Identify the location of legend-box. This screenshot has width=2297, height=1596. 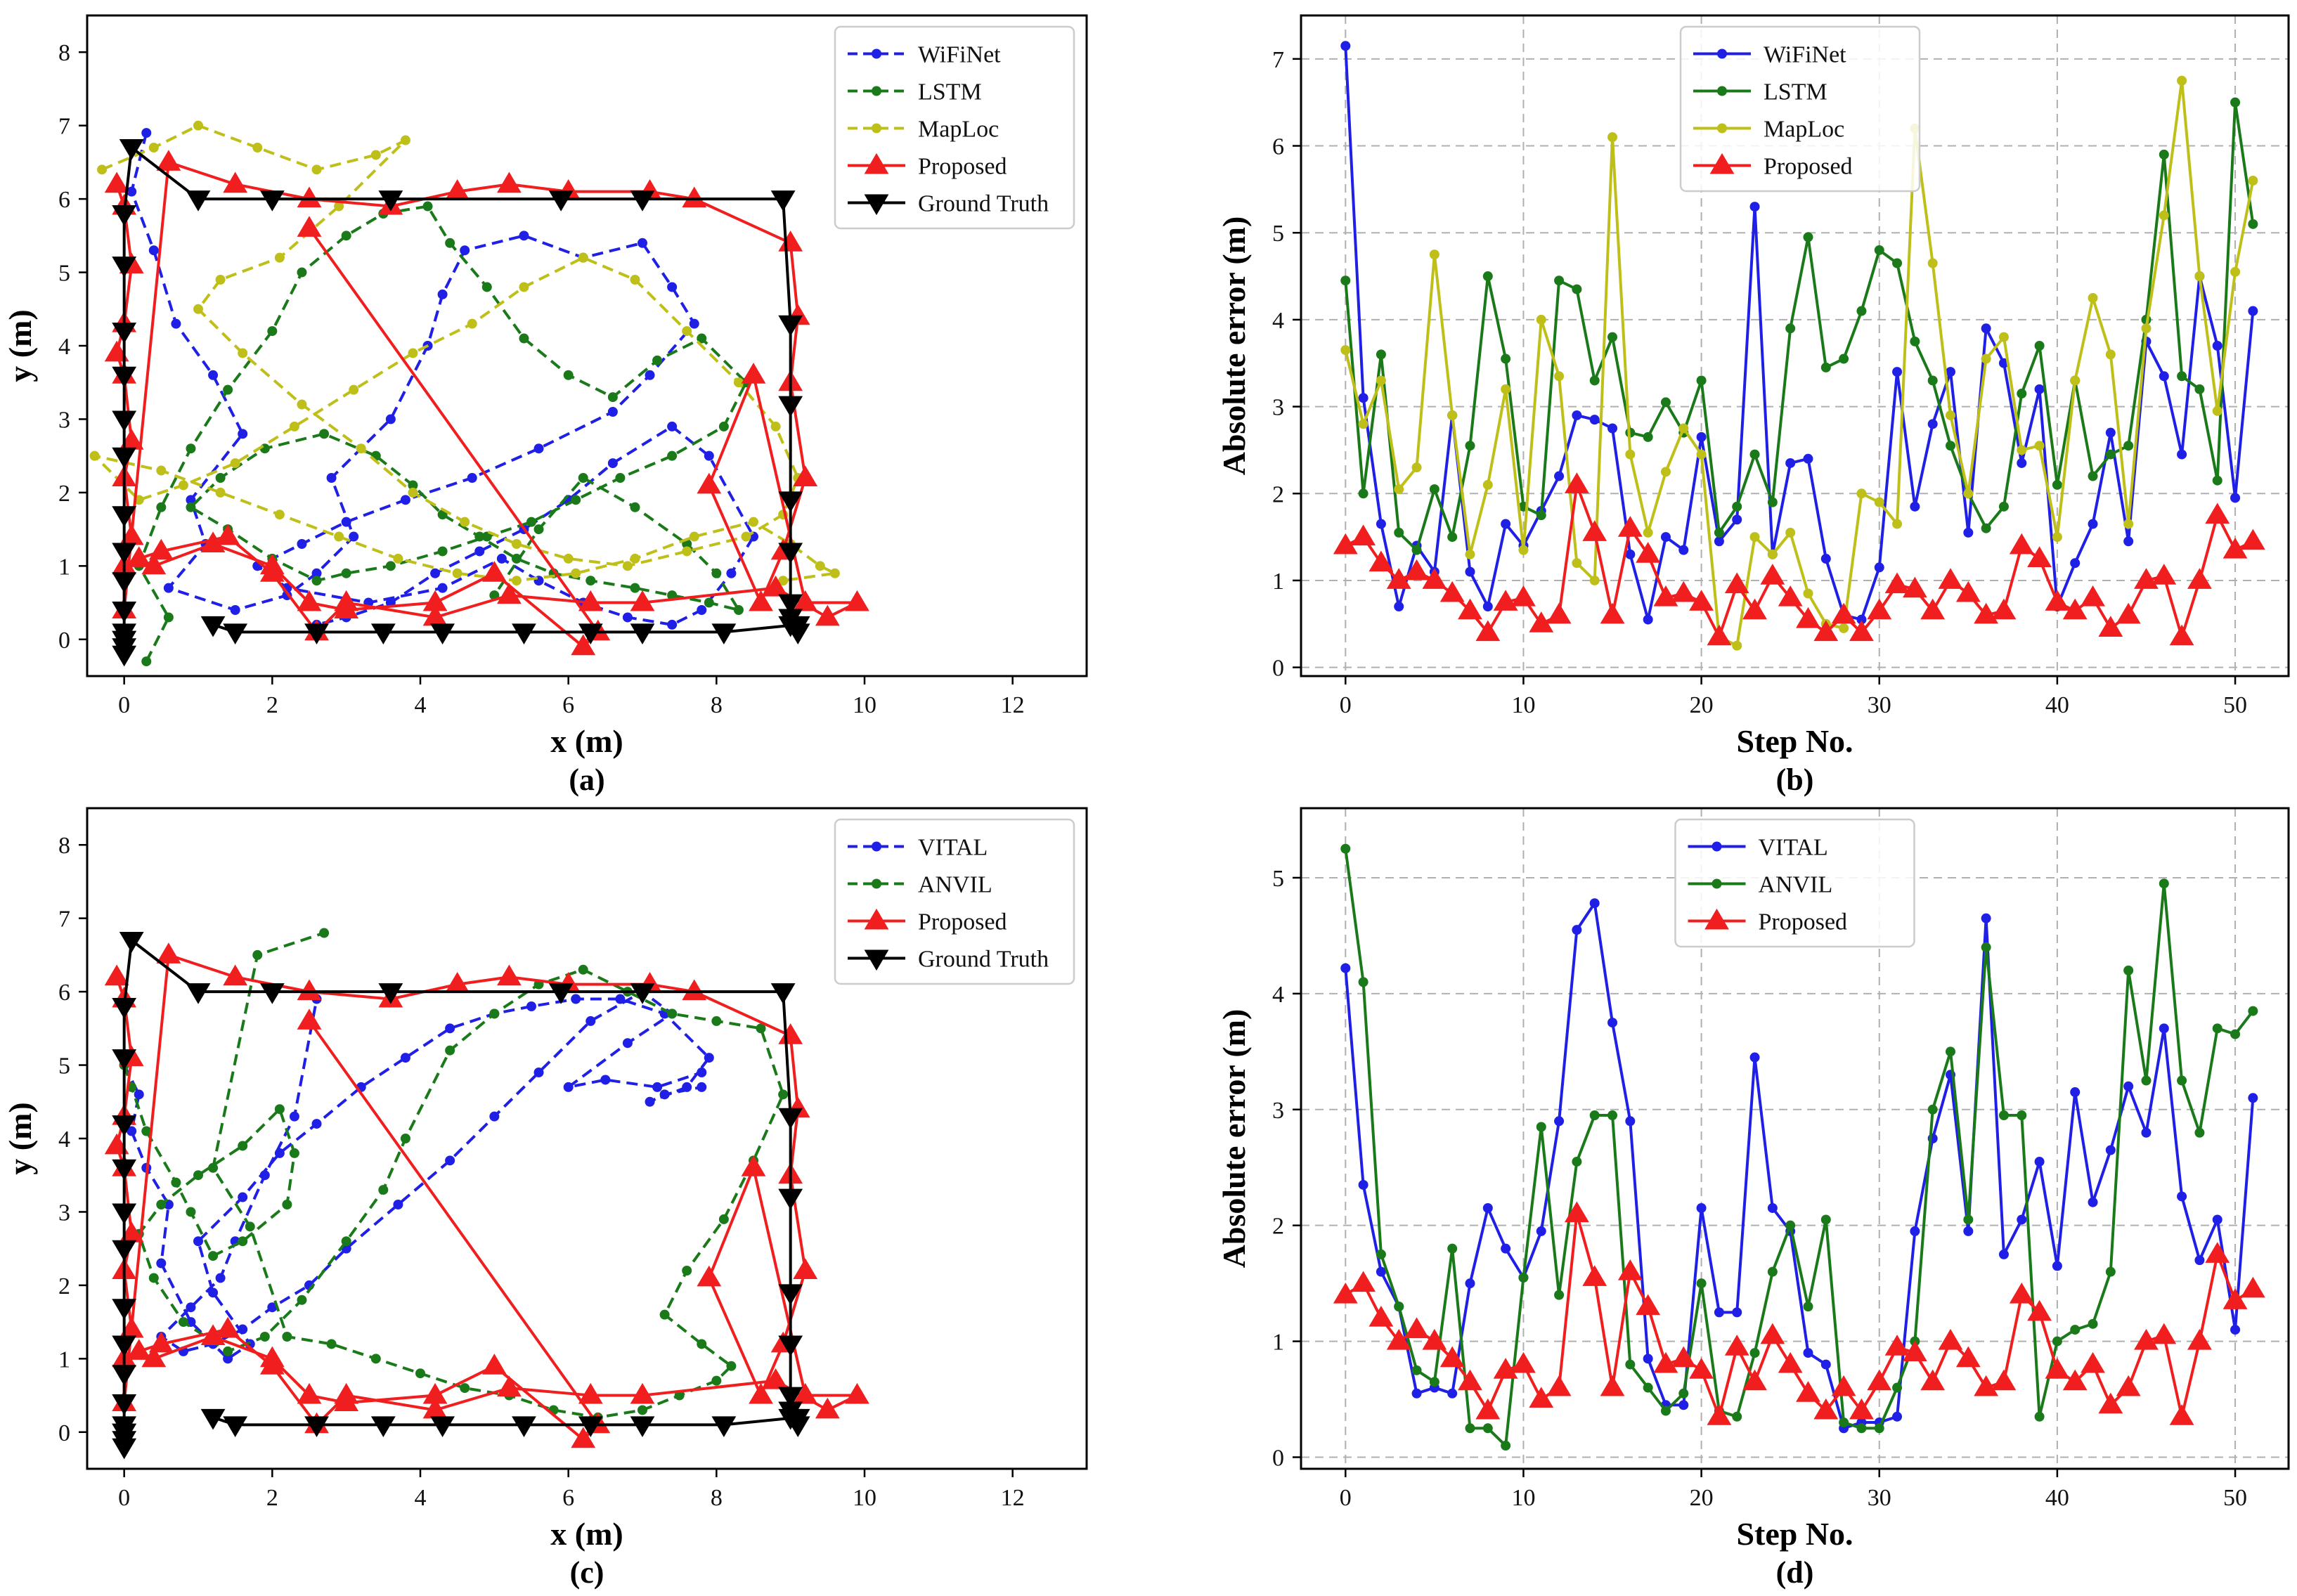
(1800, 109).